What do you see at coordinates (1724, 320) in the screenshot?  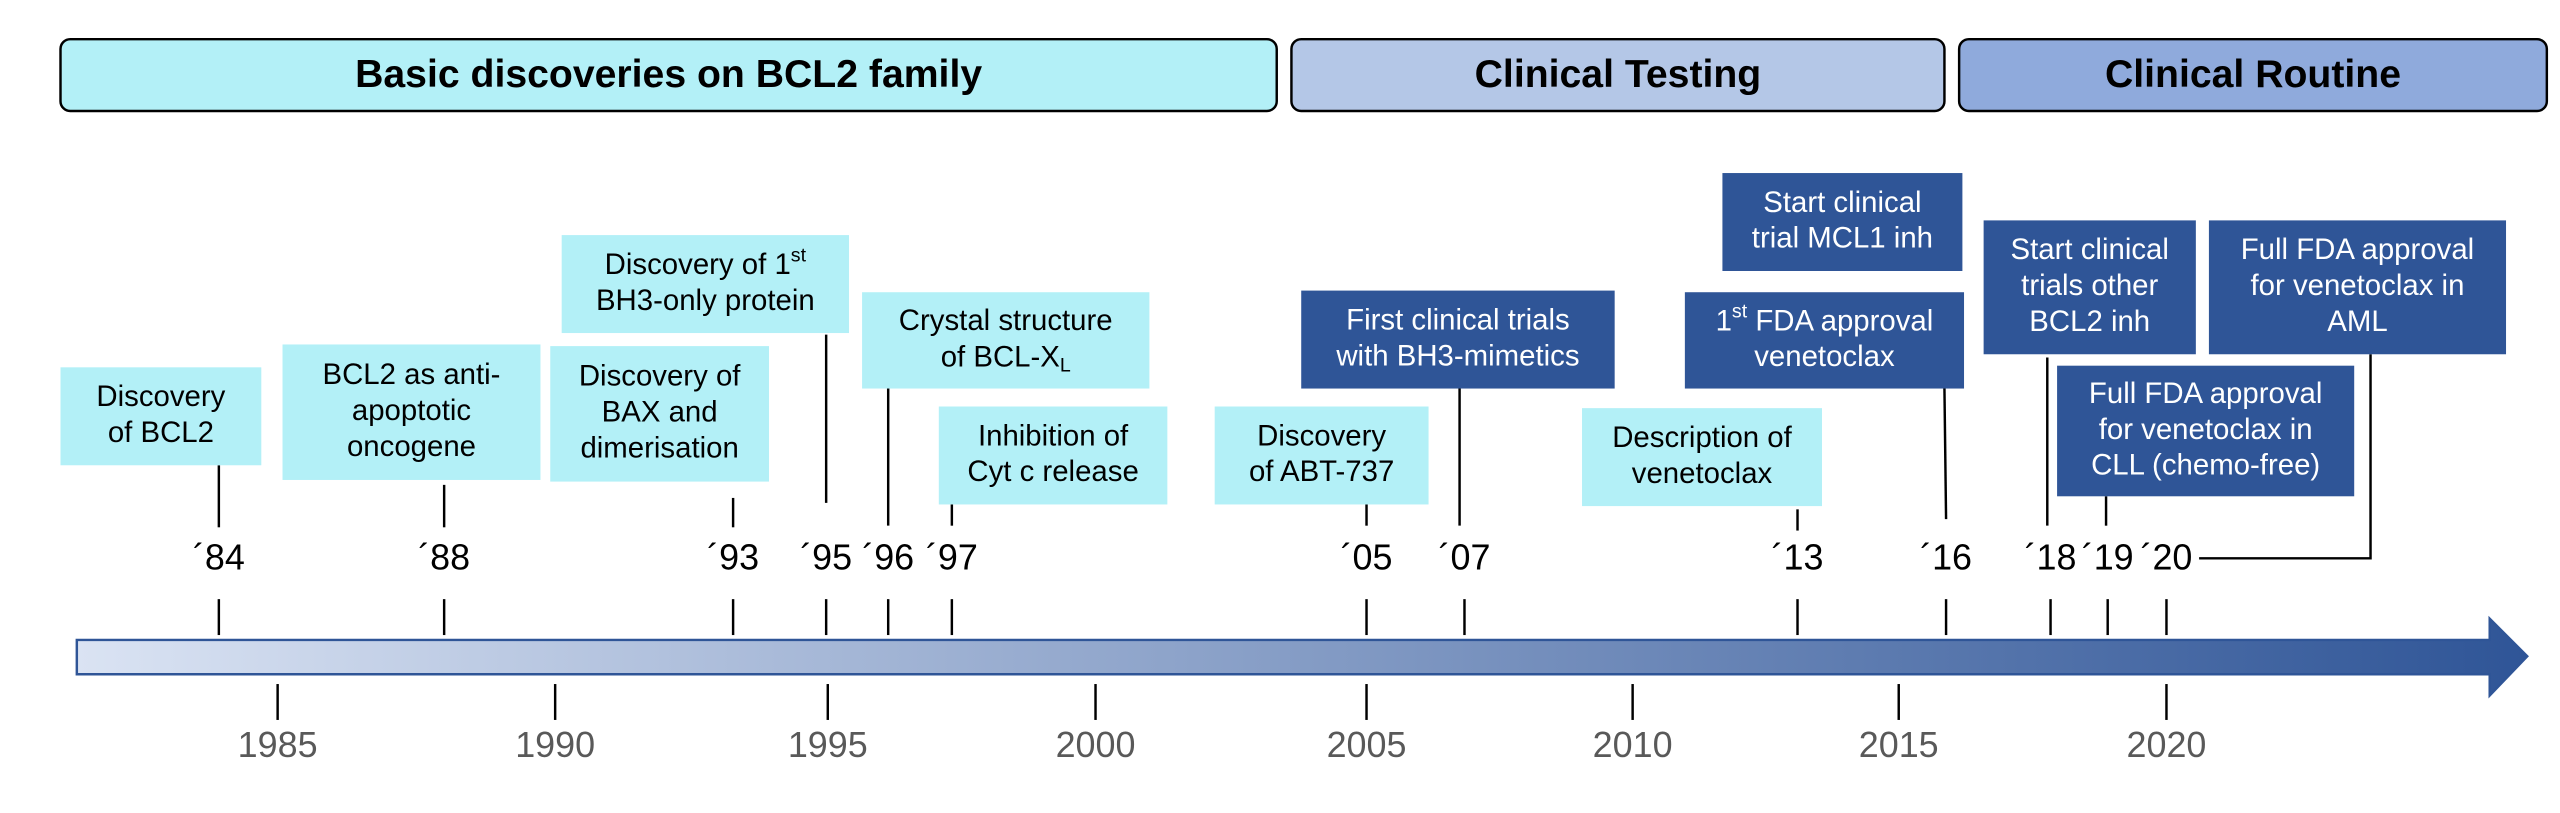 I see `event-text-part: 1` at bounding box center [1724, 320].